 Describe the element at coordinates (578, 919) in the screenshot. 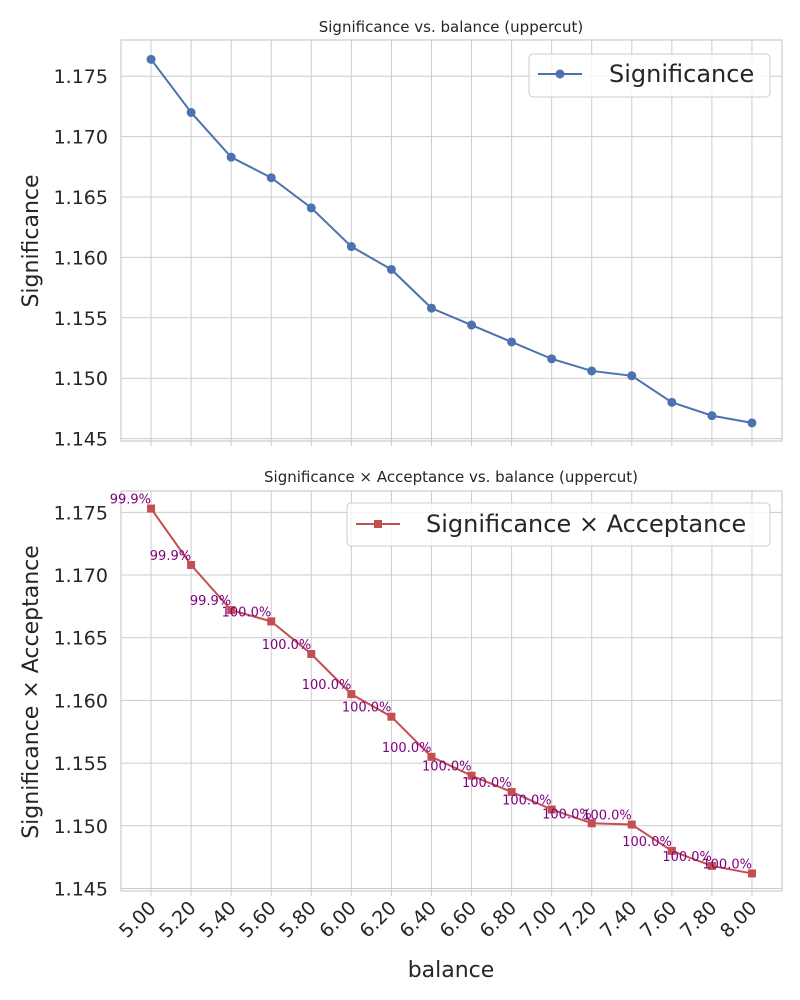

I see `bot-xtick-label: 7.20` at that location.